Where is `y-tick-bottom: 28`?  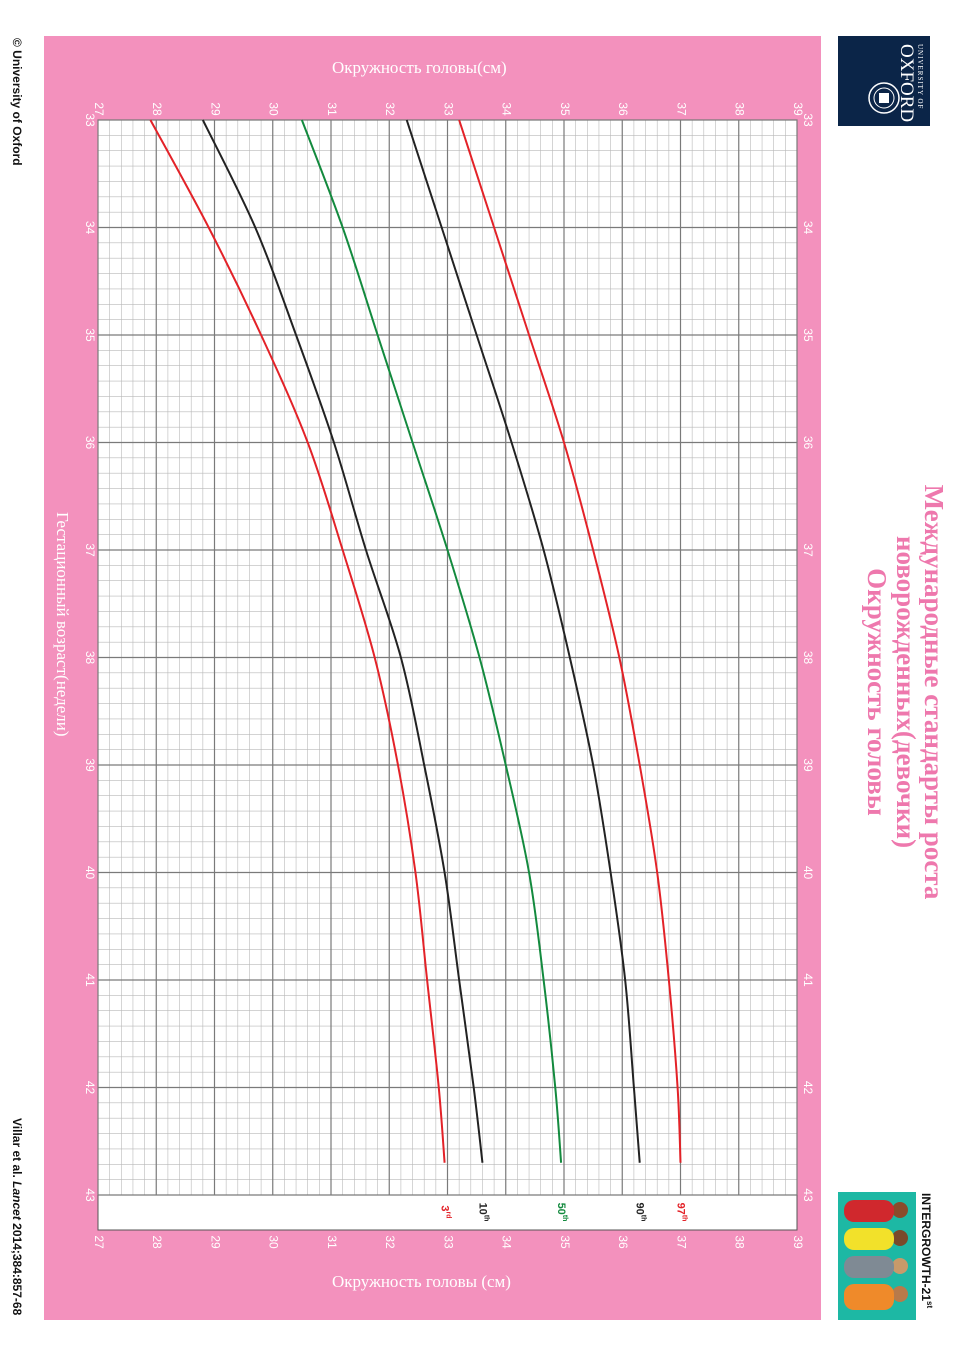 y-tick-bottom: 28 is located at coordinates (157, 1242).